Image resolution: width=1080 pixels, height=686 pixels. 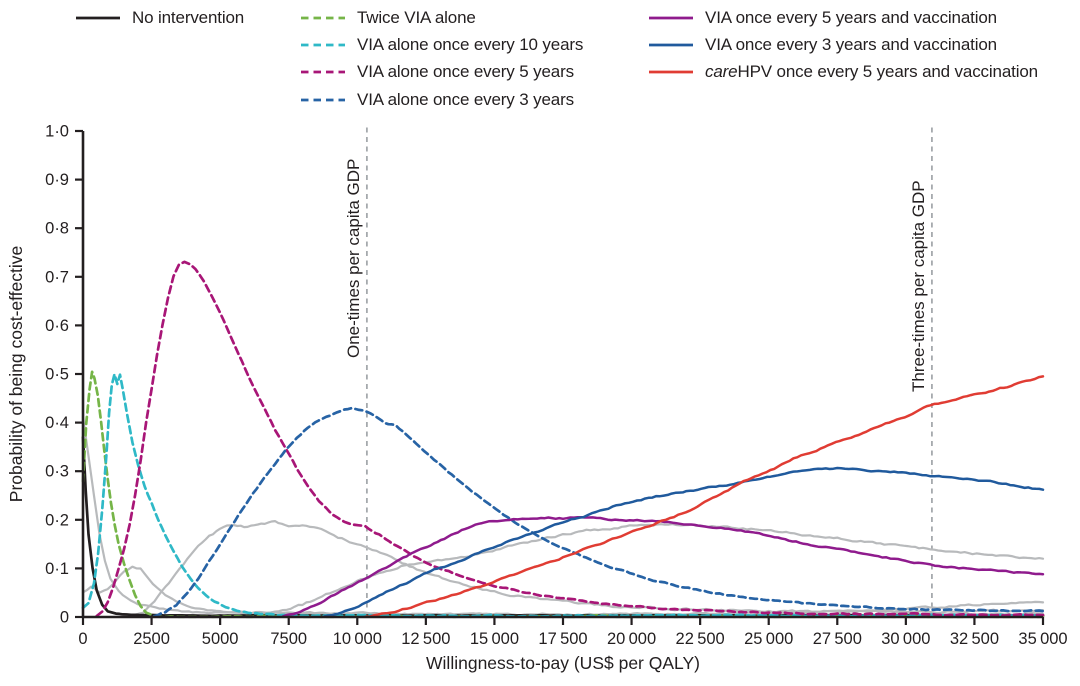 What do you see at coordinates (905, 639) in the screenshot?
I see `x-tick-label: 30 000` at bounding box center [905, 639].